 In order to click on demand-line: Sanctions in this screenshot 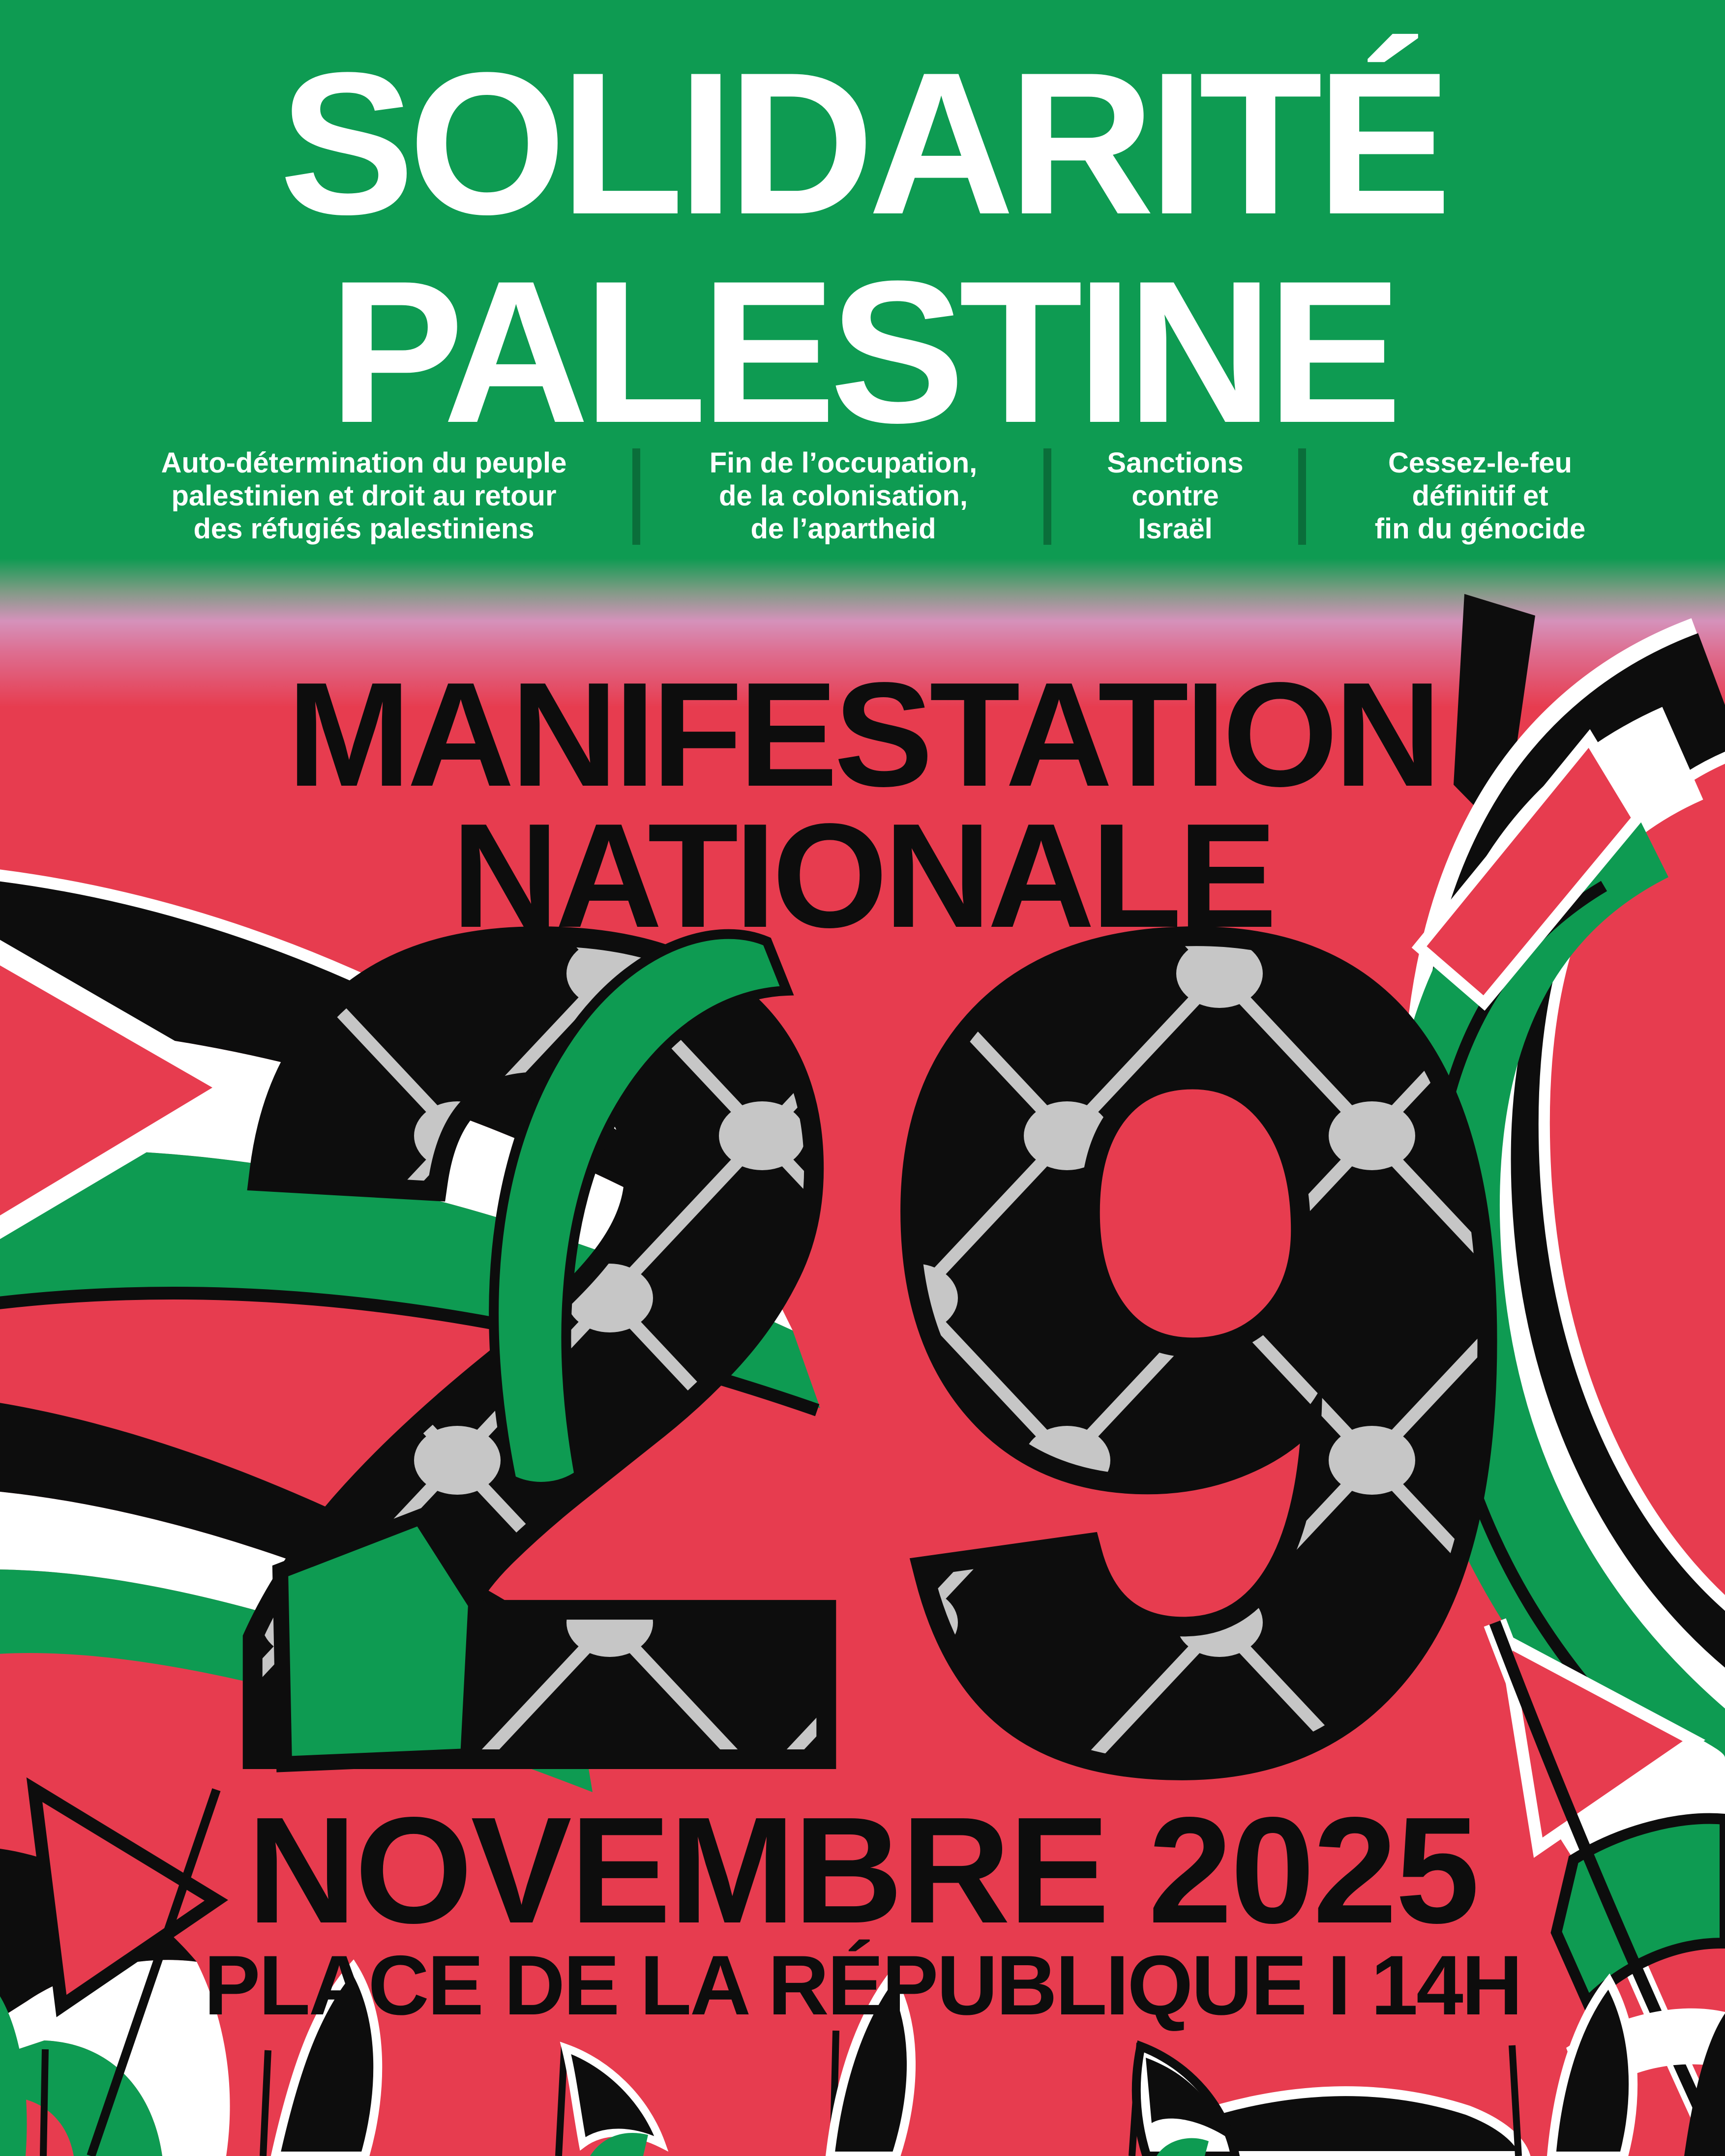, I will do `click(1175, 463)`.